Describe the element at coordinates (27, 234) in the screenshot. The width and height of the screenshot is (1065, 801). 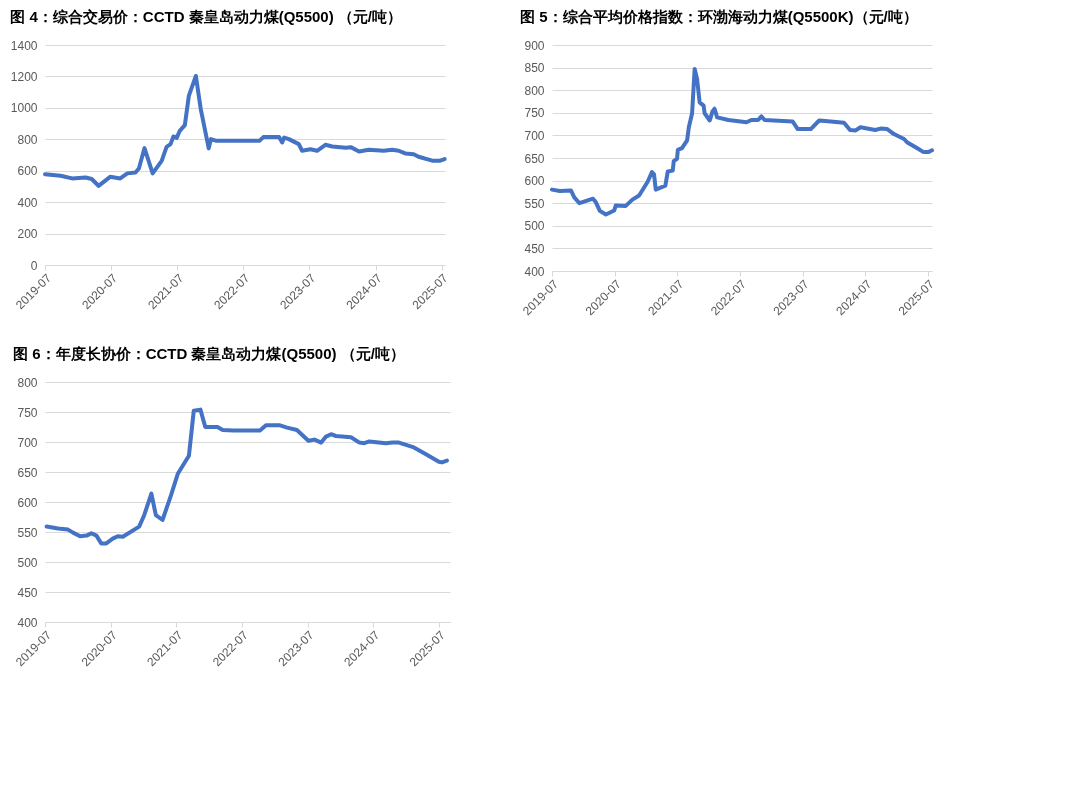
I see `y-tick-label: 200` at that location.